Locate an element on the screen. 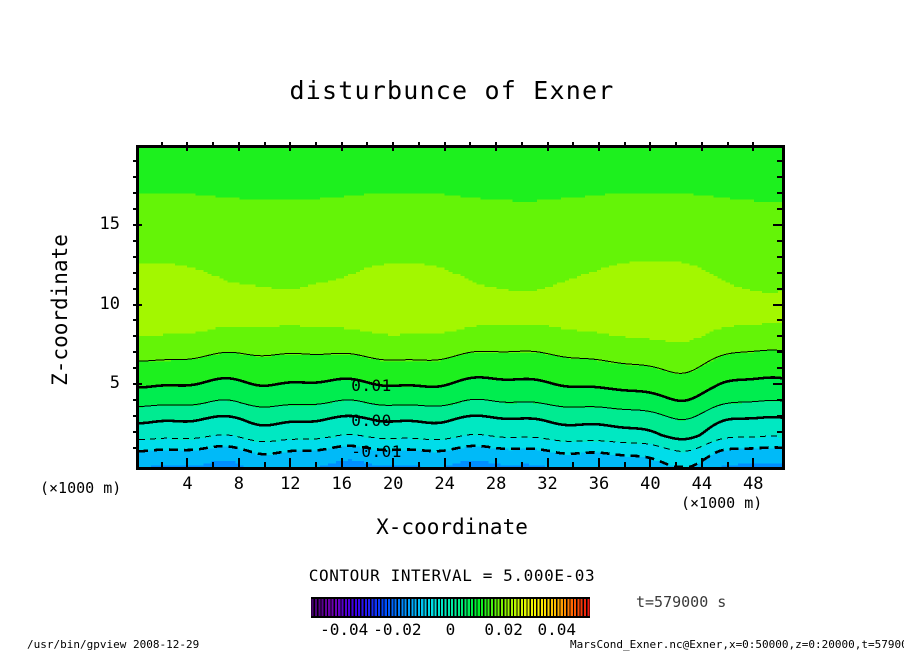  x-axis-tick-label: 8 is located at coordinates (239, 484).